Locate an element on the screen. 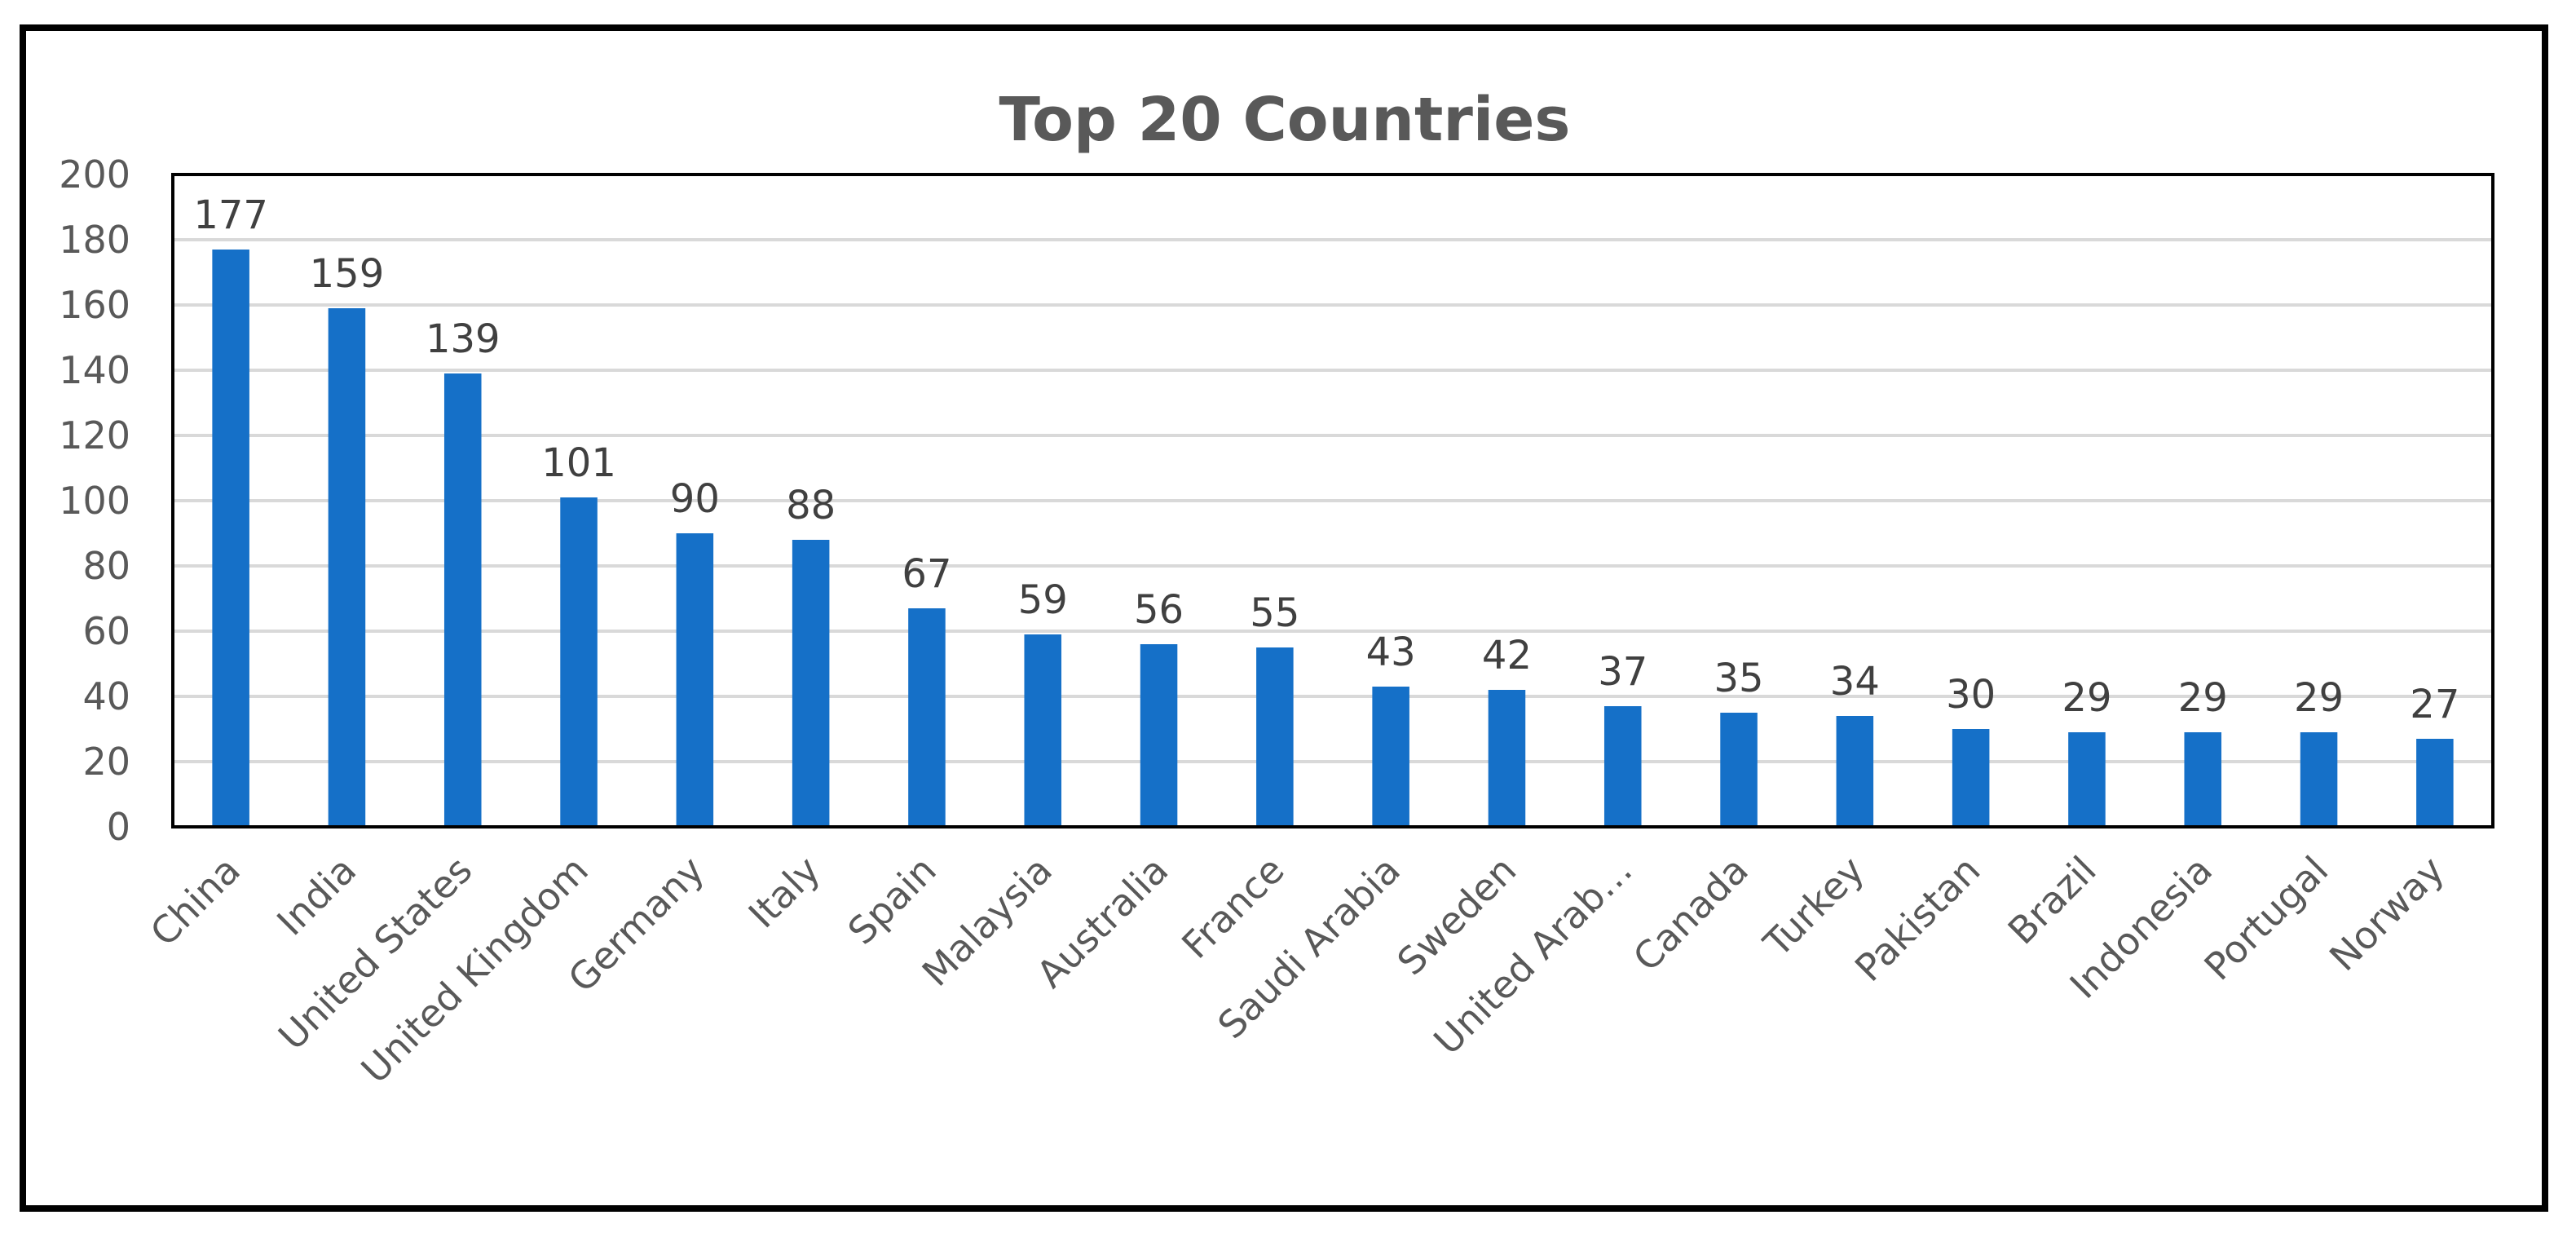 The height and width of the screenshot is (1246, 2576). data-label: 90 is located at coordinates (695, 499).